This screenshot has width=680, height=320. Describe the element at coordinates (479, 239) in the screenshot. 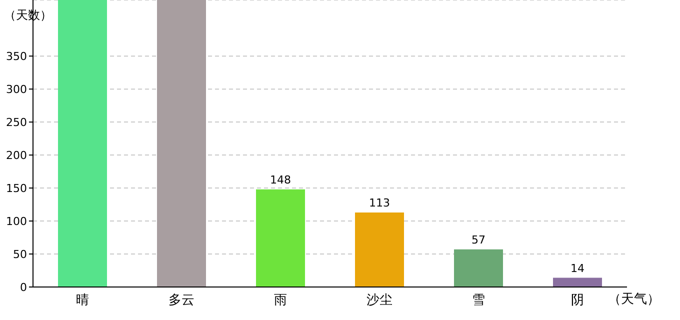

I see `data-label: 57` at that location.